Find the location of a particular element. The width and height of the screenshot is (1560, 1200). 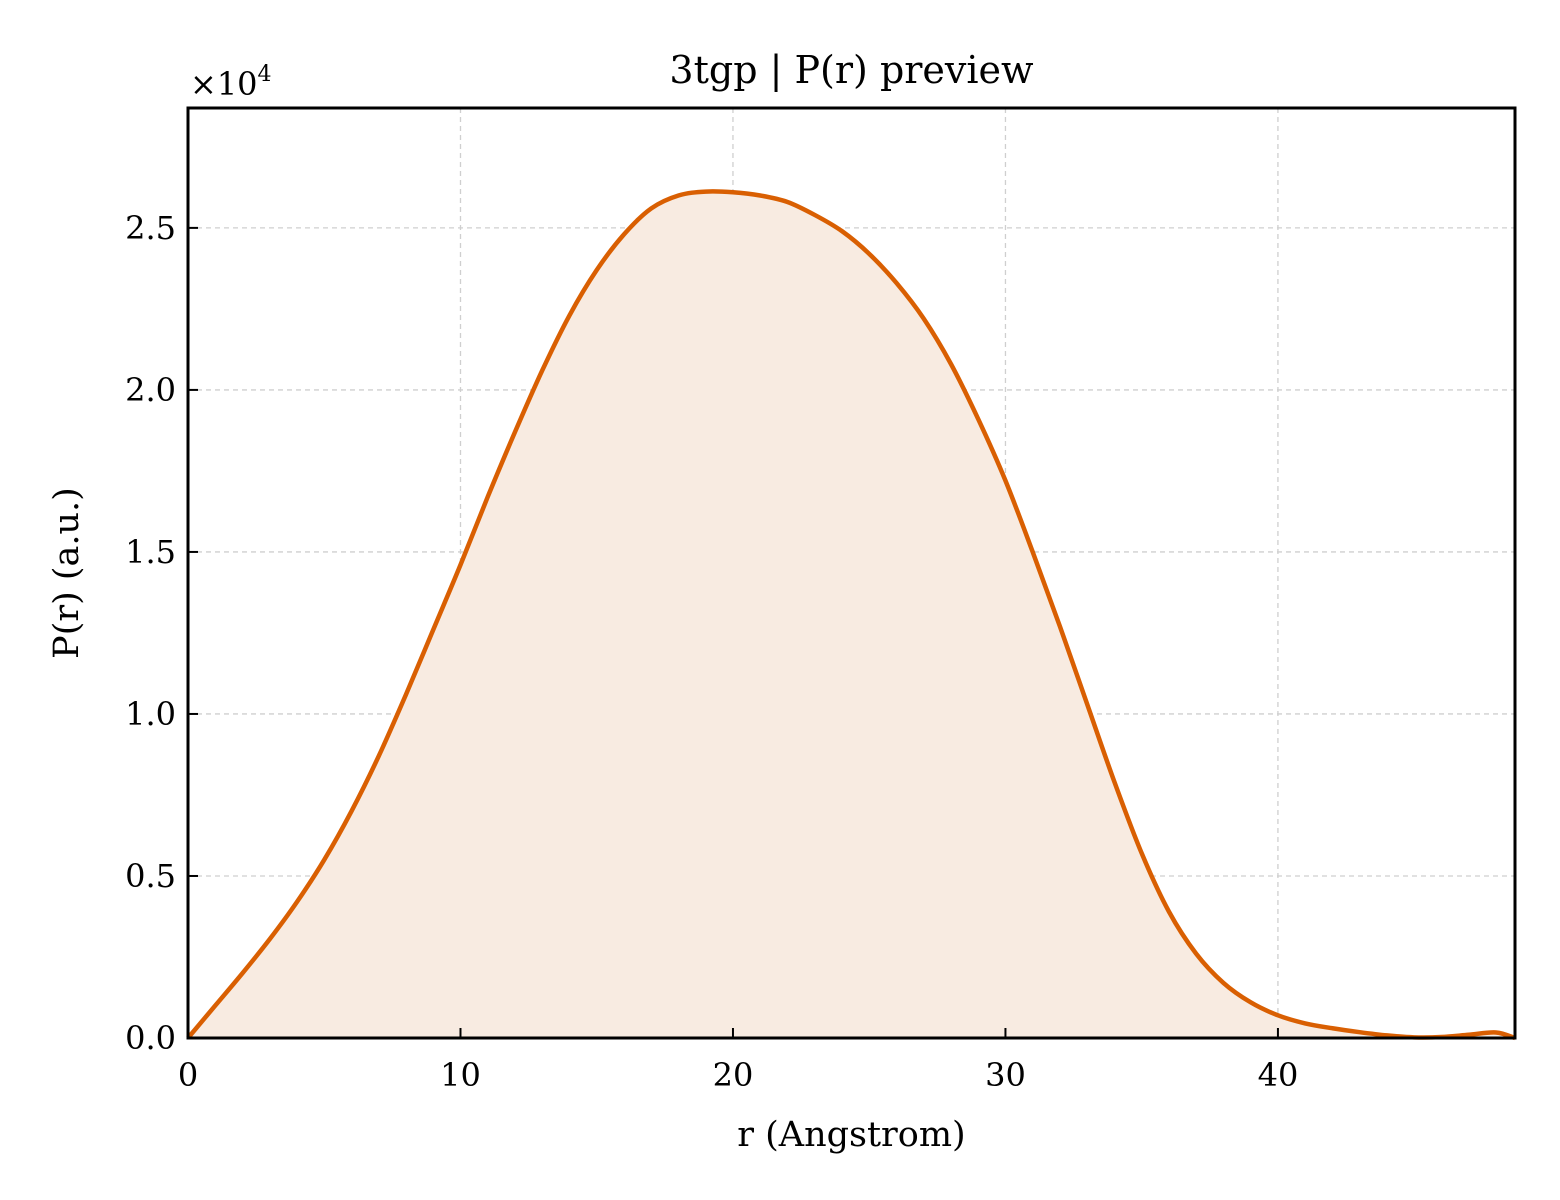

x-tick-label: 0 is located at coordinates (188, 1075).